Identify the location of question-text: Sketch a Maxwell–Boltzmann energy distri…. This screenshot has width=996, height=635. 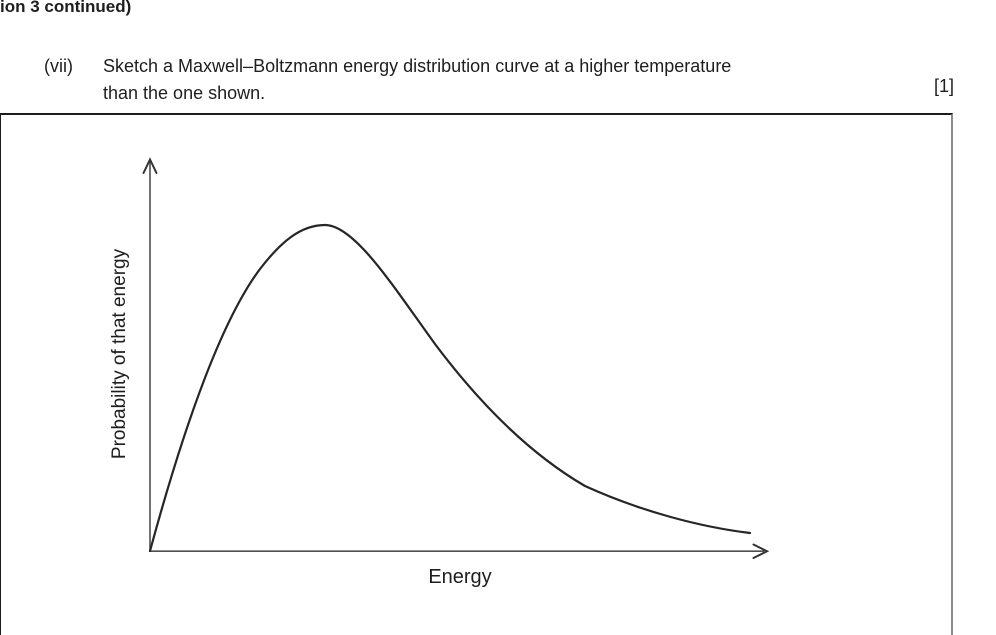
(498, 80).